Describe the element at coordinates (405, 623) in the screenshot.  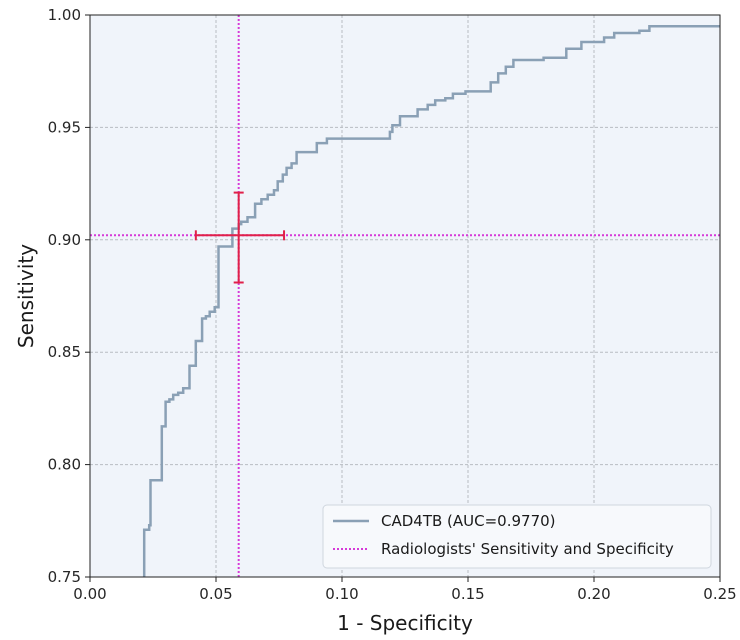
I see `x-axis-label: 1 - Specificity` at that location.